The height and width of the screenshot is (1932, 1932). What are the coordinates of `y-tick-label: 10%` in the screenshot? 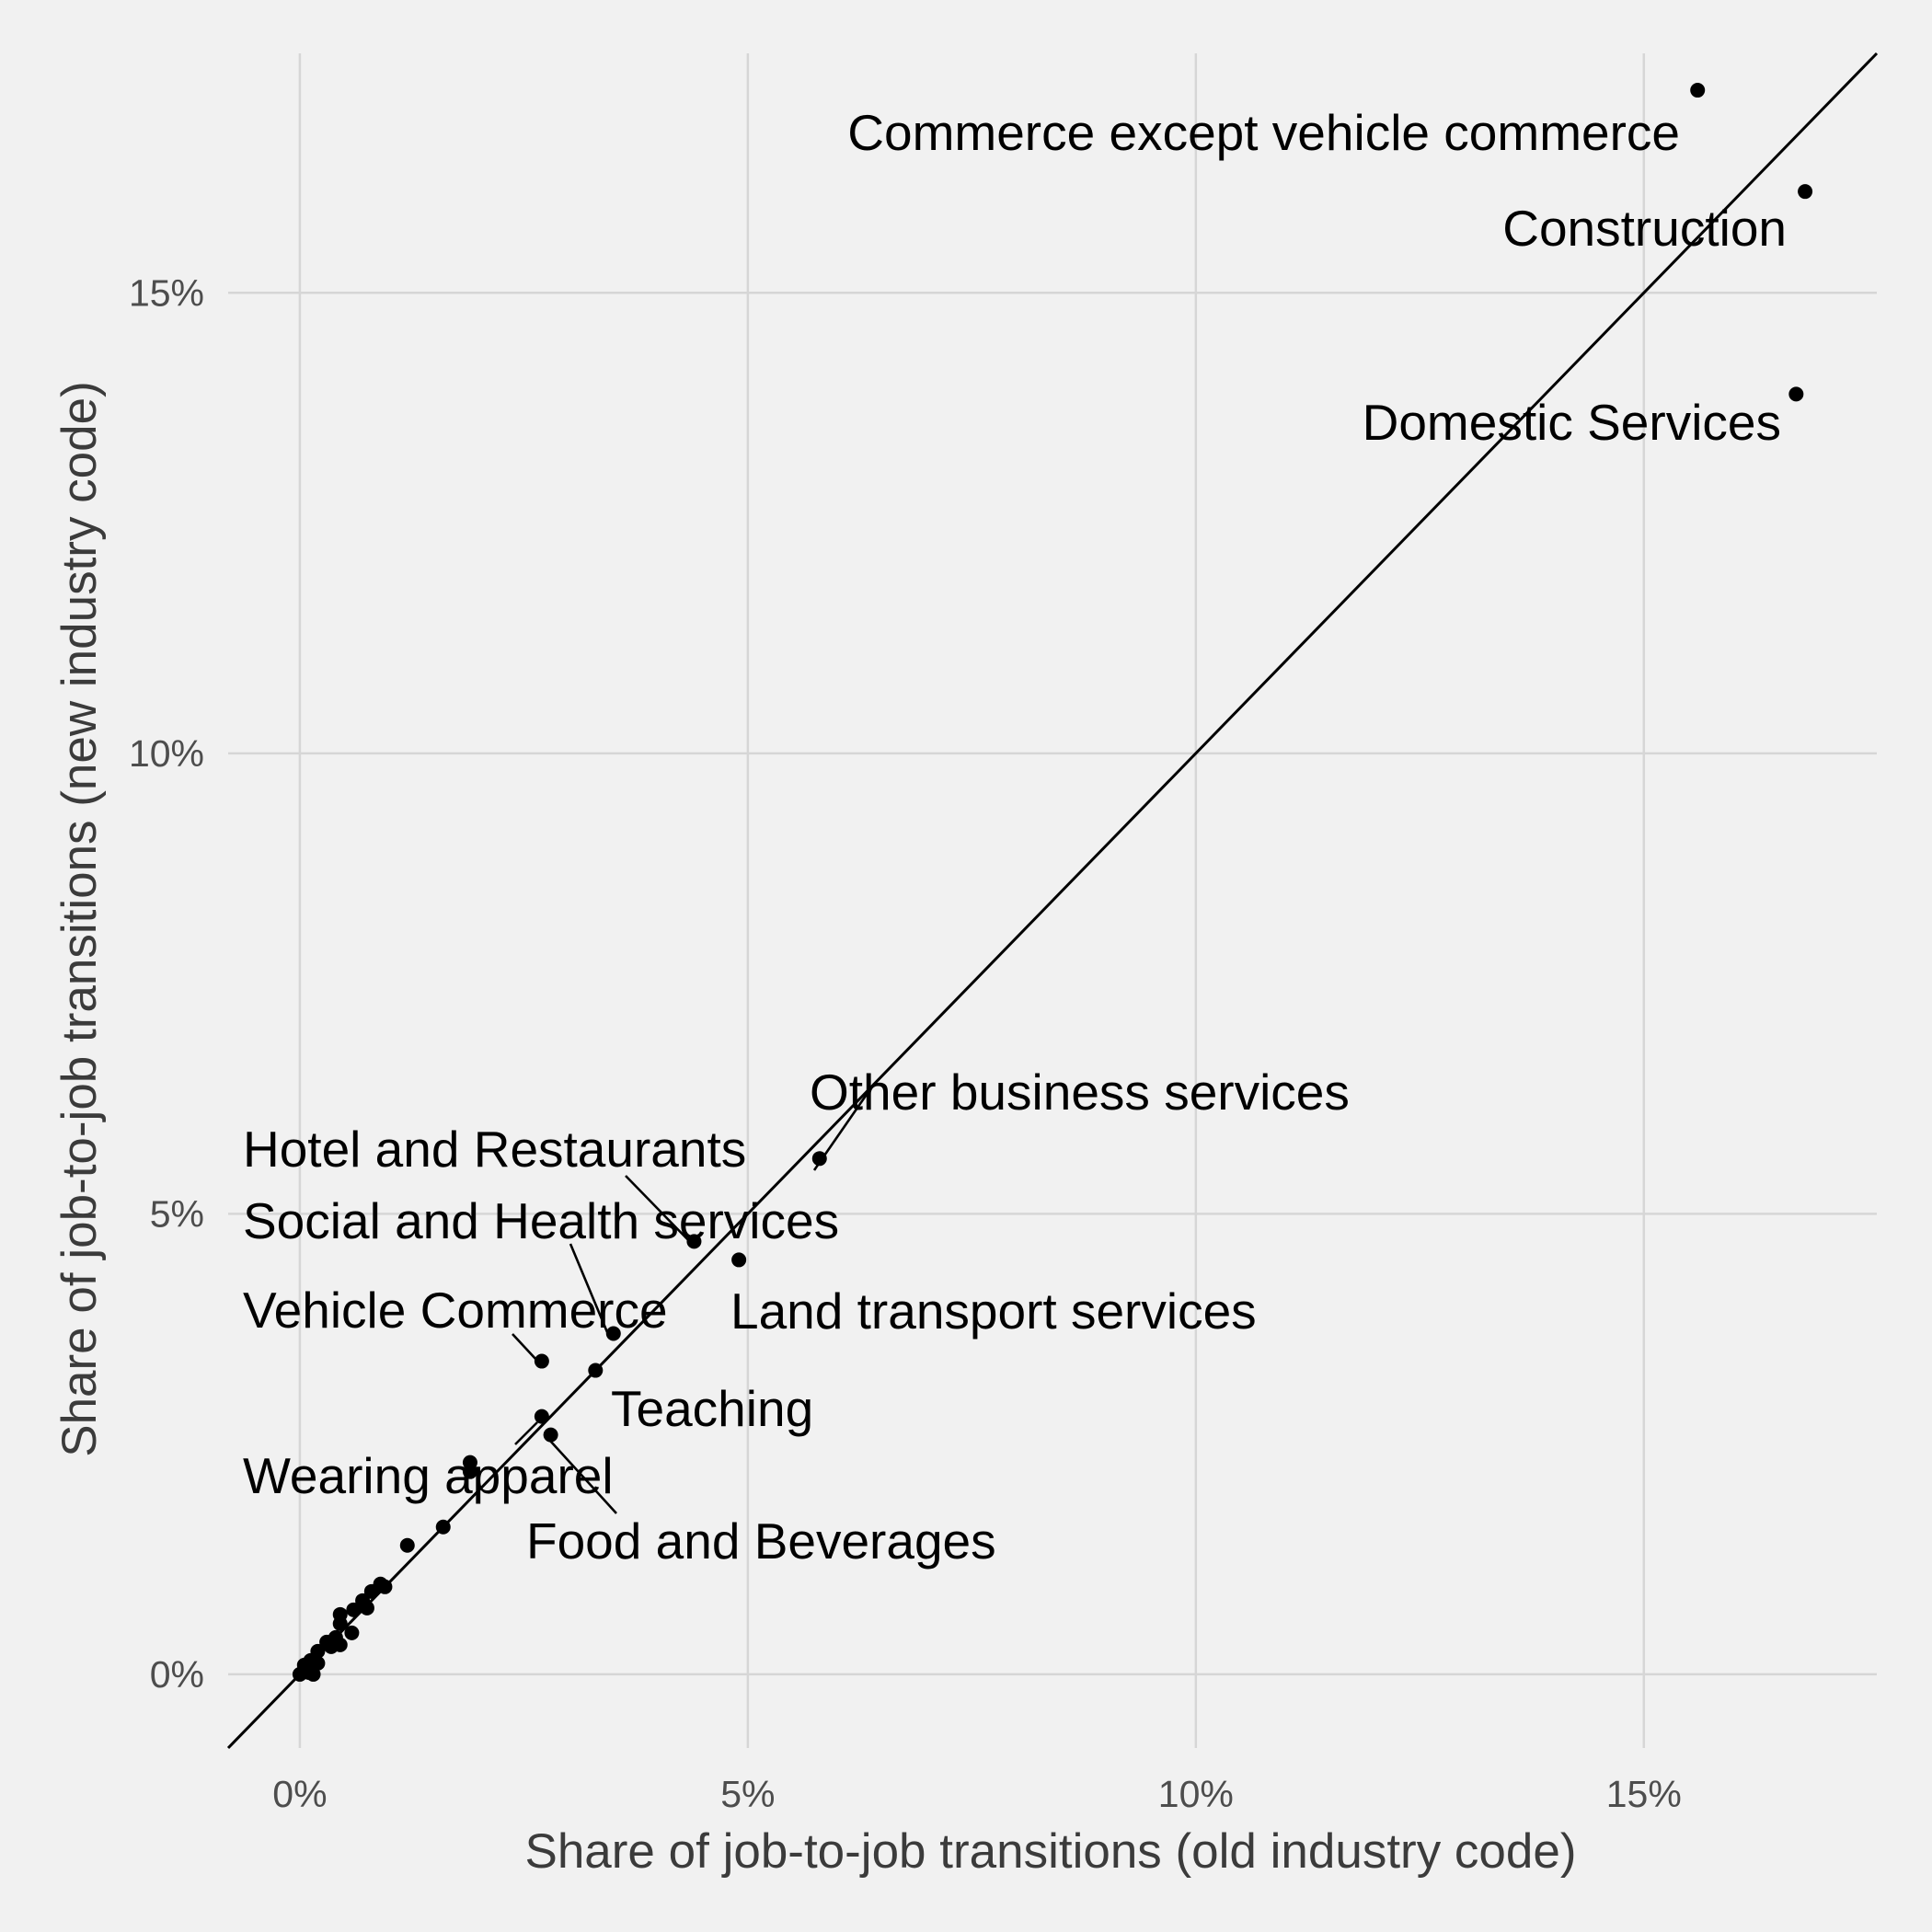 It's located at (166, 753).